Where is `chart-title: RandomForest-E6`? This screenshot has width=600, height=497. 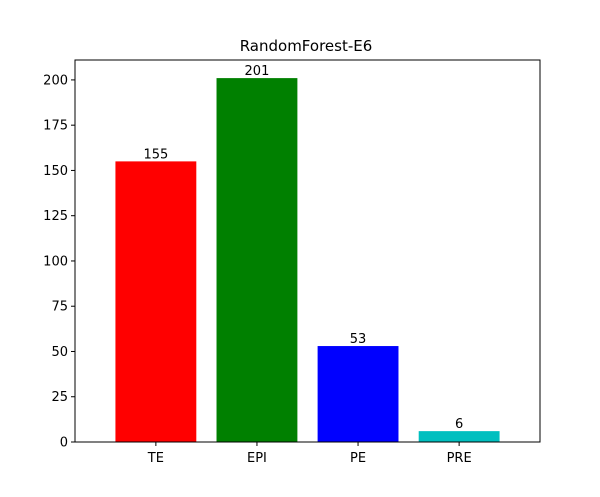
chart-title: RandomForest-E6 is located at coordinates (306, 46).